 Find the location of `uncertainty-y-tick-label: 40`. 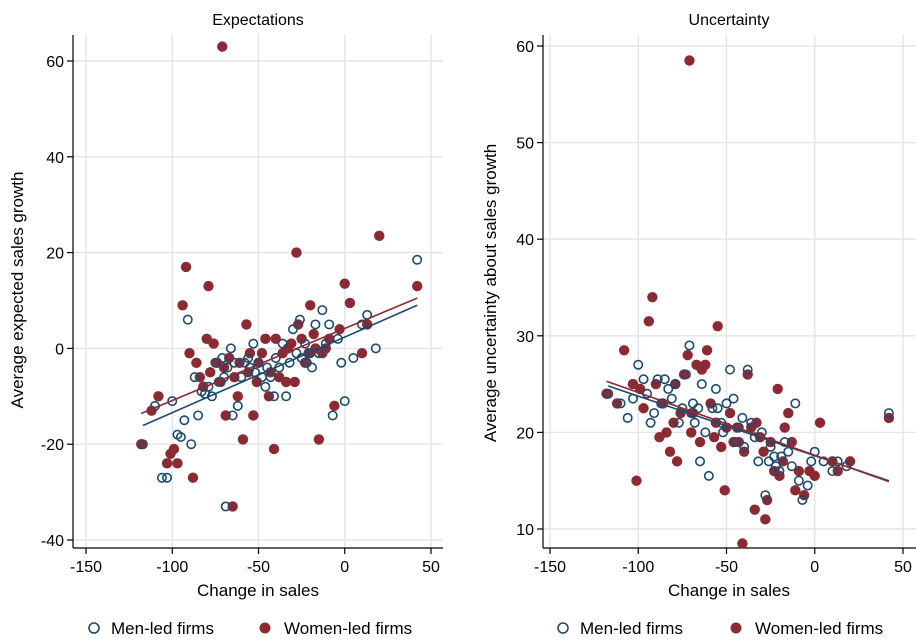

uncertainty-y-tick-label: 40 is located at coordinates (525, 240).